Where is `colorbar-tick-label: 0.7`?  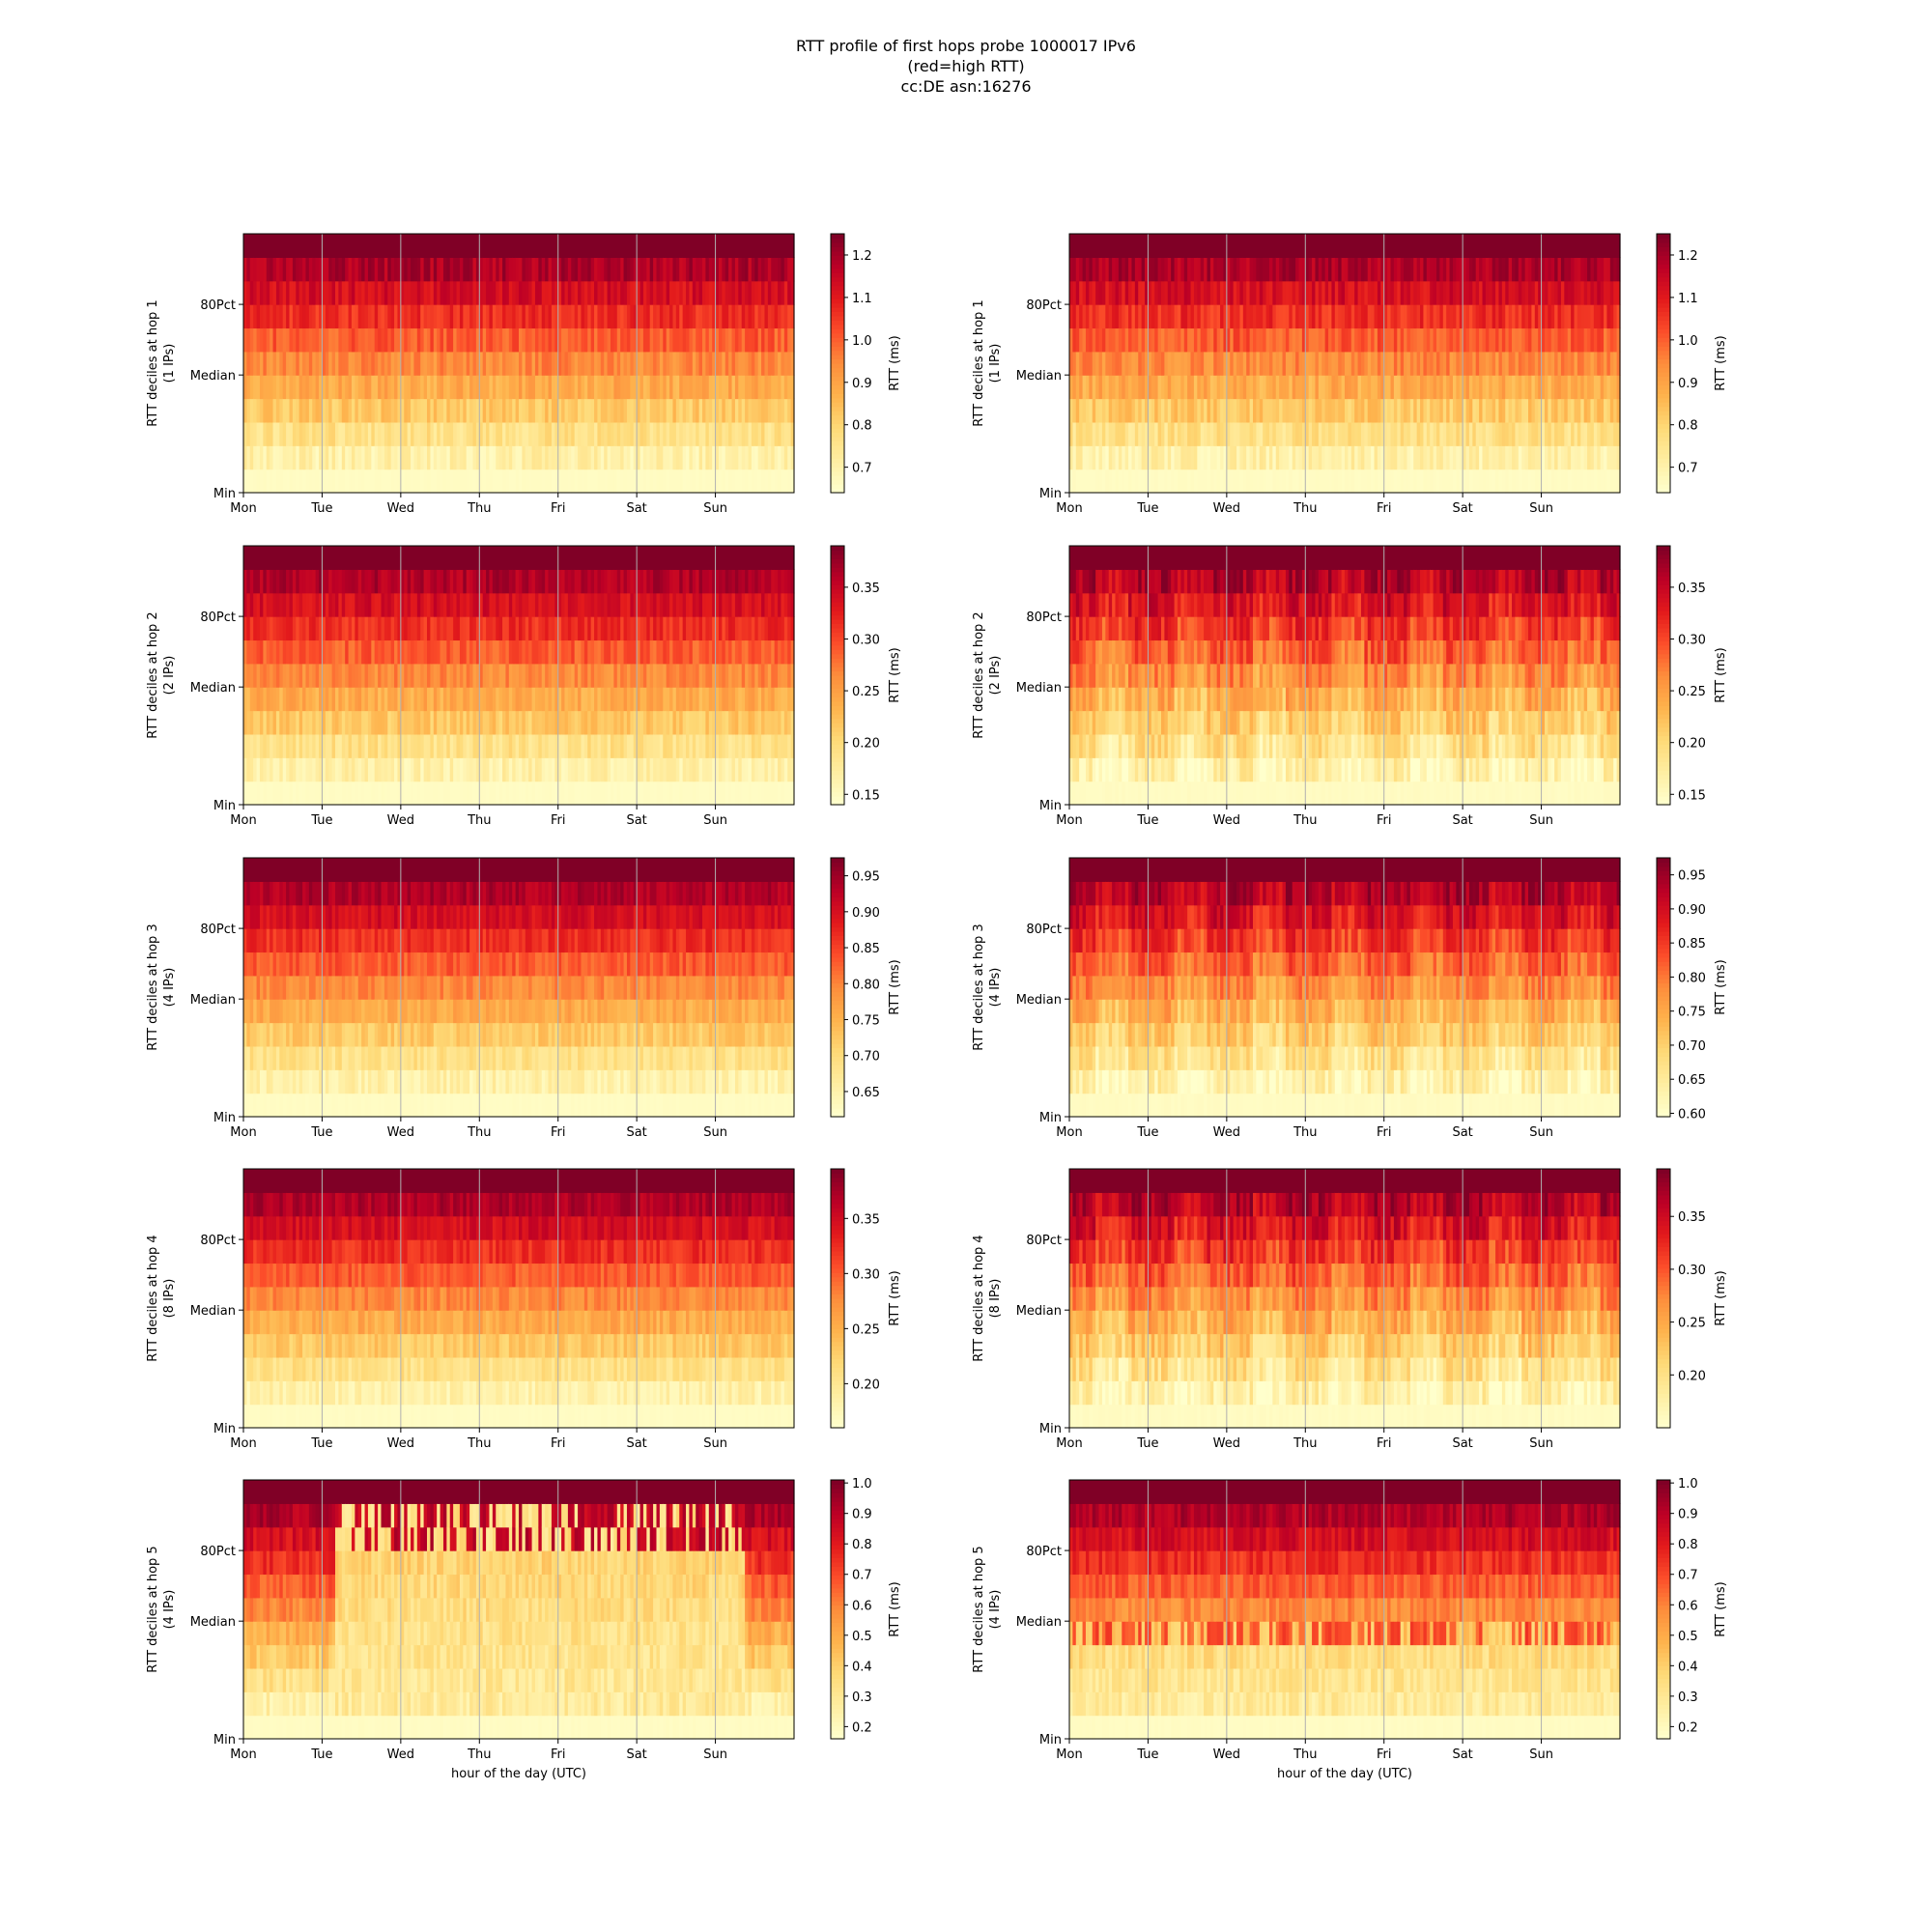
colorbar-tick-label: 0.7 is located at coordinates (862, 469).